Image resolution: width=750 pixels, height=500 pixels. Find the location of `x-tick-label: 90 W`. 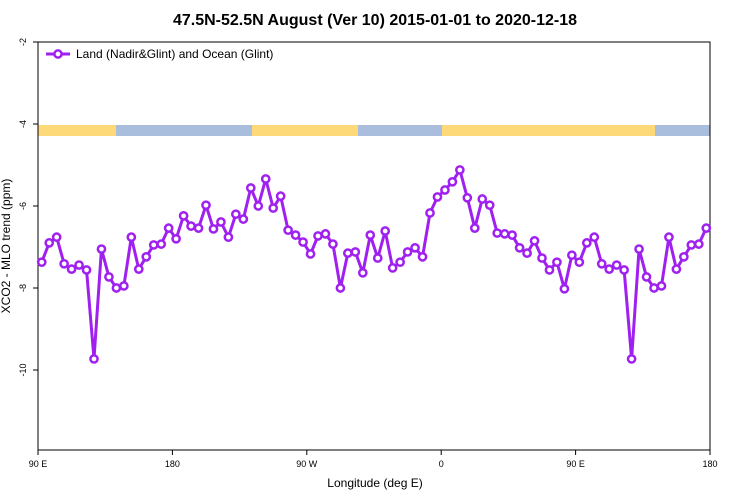

x-tick-label: 90 W is located at coordinates (307, 464).